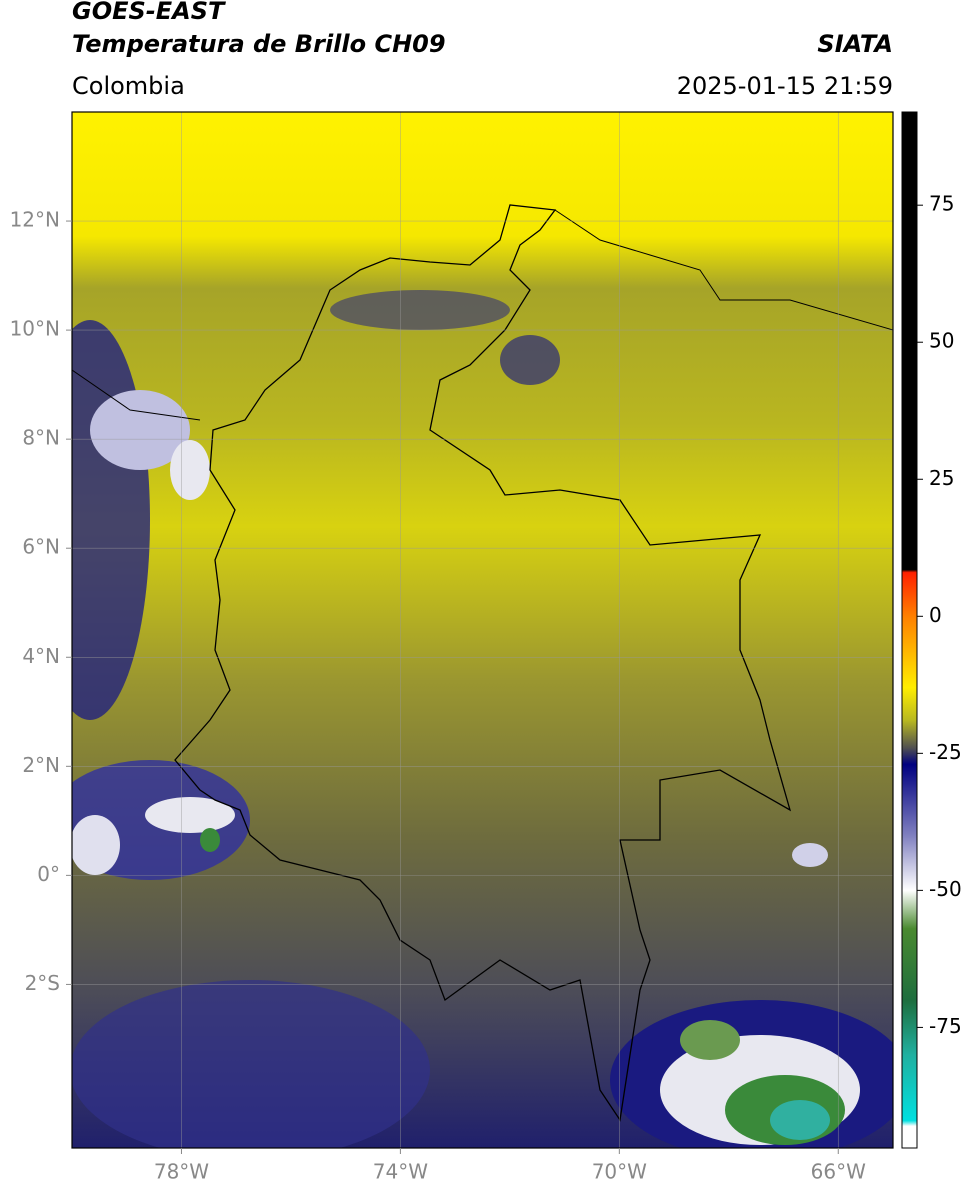 The height and width of the screenshot is (1190, 966). I want to click on lon-tick-label: 78°W, so click(181, 1172).